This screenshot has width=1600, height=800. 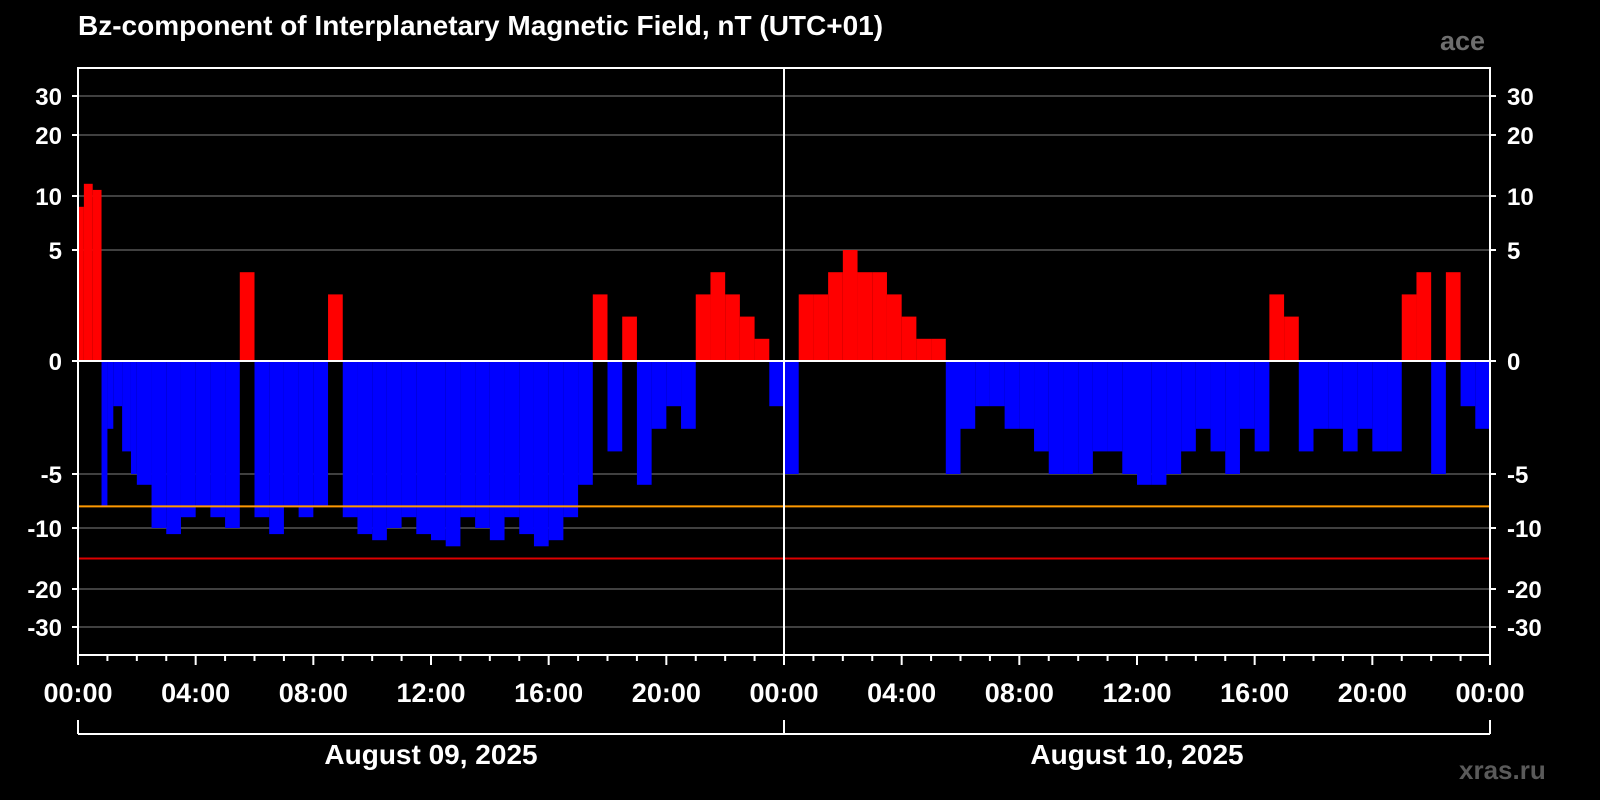 I want to click on data-source-label: ace, so click(x=1463, y=41).